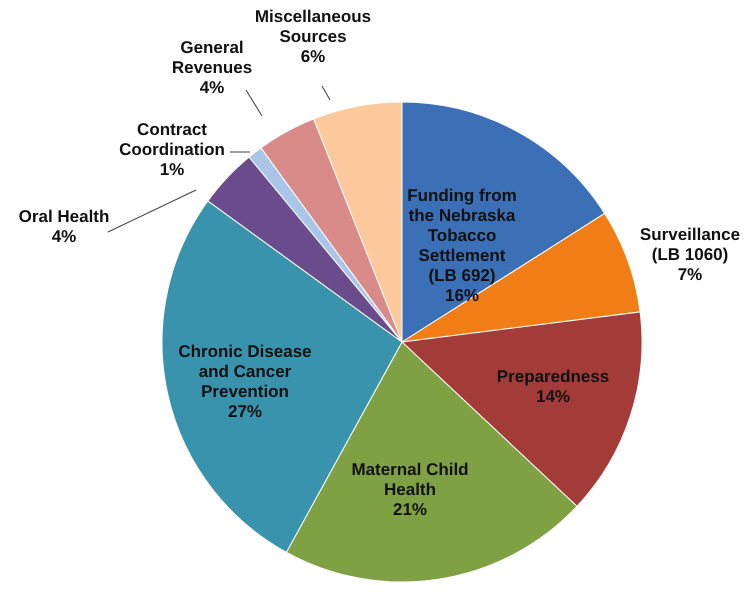 The height and width of the screenshot is (616, 753). What do you see at coordinates (553, 376) in the screenshot?
I see `slice-label: Preparedness` at bounding box center [553, 376].